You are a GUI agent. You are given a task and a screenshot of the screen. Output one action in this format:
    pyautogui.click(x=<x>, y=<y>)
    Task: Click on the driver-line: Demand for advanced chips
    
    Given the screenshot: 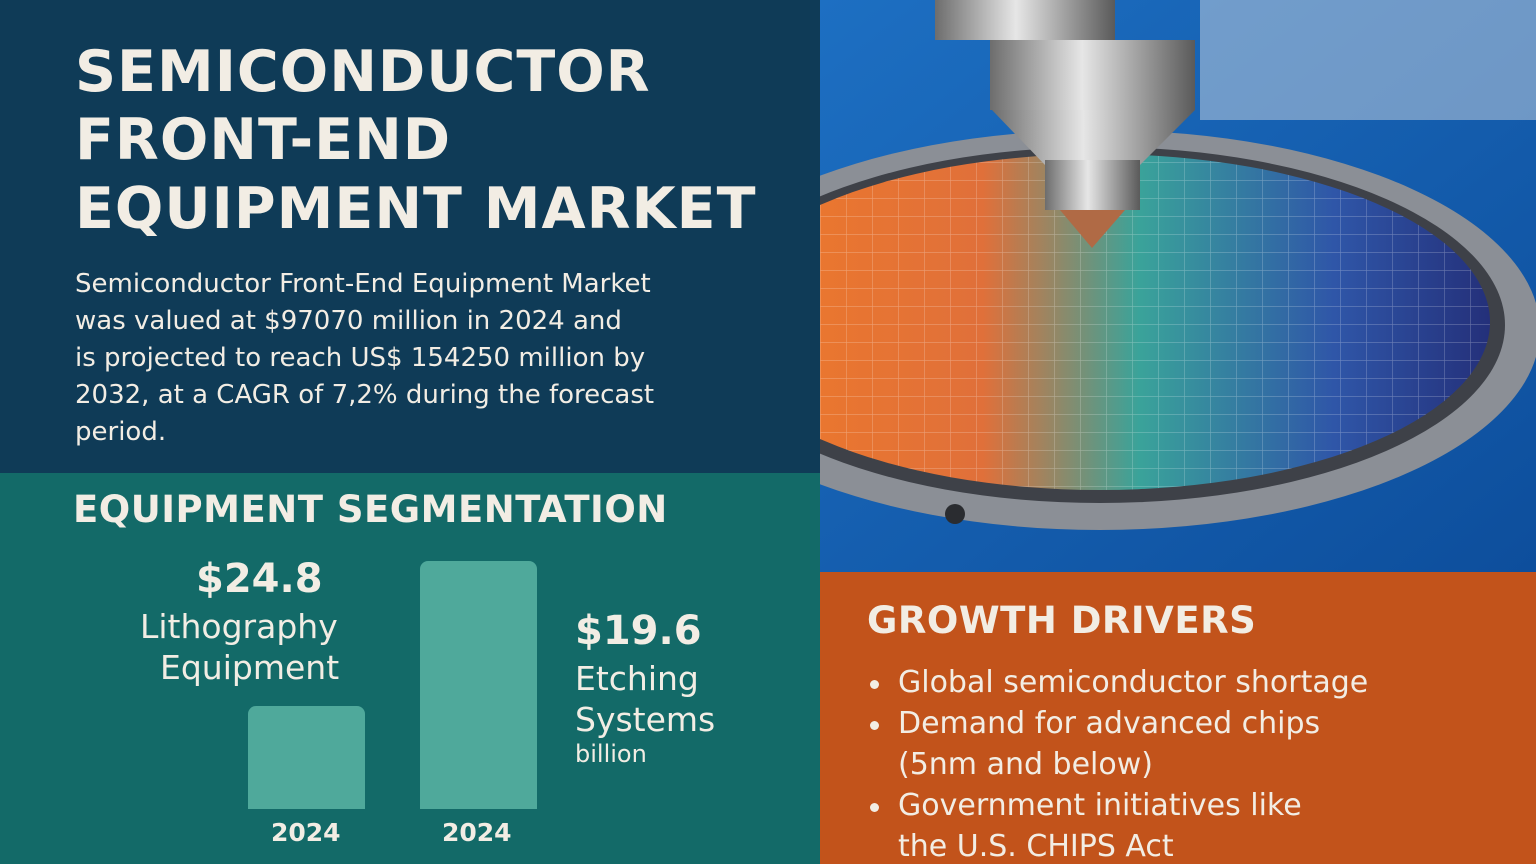 What is the action you would take?
    pyautogui.click(x=1109, y=723)
    